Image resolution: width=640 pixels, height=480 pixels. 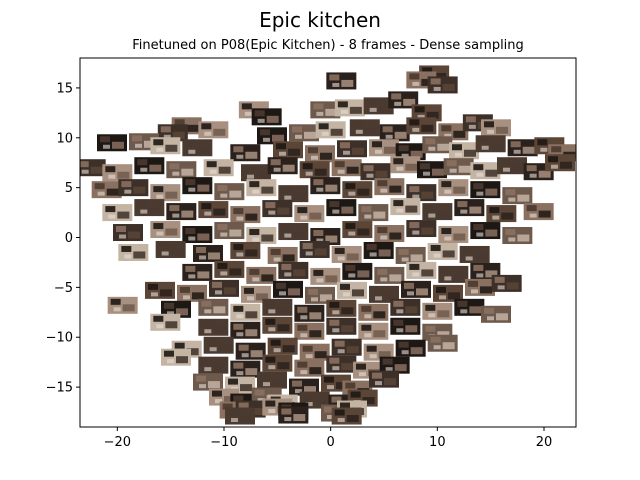 I want to click on y-axis: −15 −10 −5 0 5 10 15, so click(x=63, y=238).